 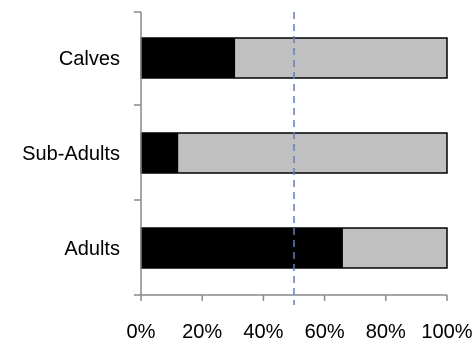 I want to click on x-tick-label-0: 0%, so click(x=141, y=332).